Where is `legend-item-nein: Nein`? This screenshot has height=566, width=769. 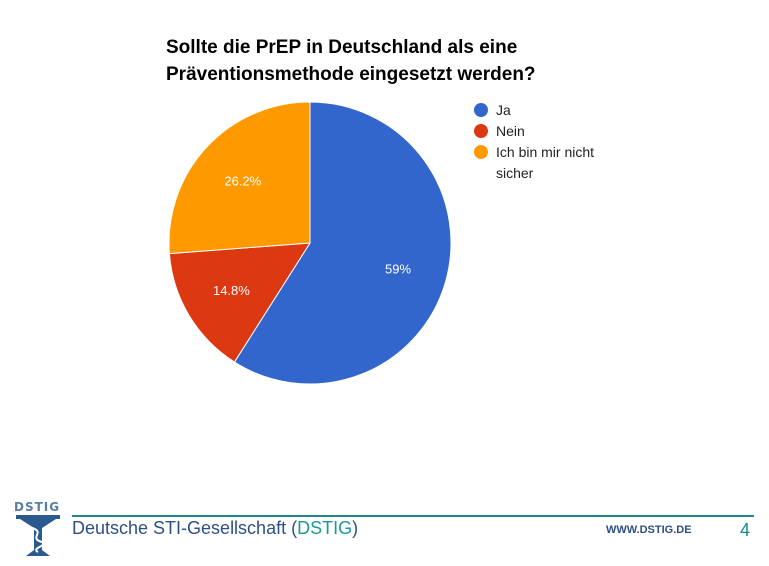 legend-item-nein: Nein is located at coordinates (550, 131).